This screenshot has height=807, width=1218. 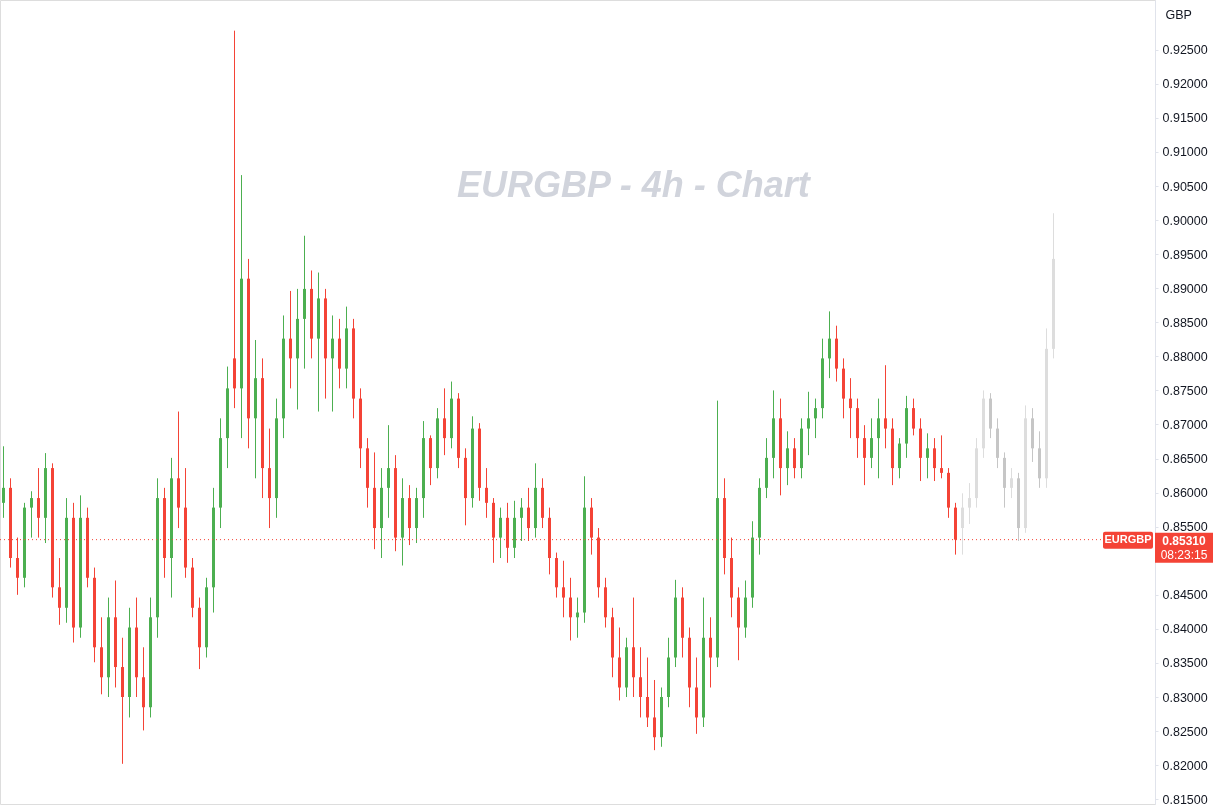 What do you see at coordinates (1185, 118) in the screenshot?
I see `y-tick-label: 0.91500` at bounding box center [1185, 118].